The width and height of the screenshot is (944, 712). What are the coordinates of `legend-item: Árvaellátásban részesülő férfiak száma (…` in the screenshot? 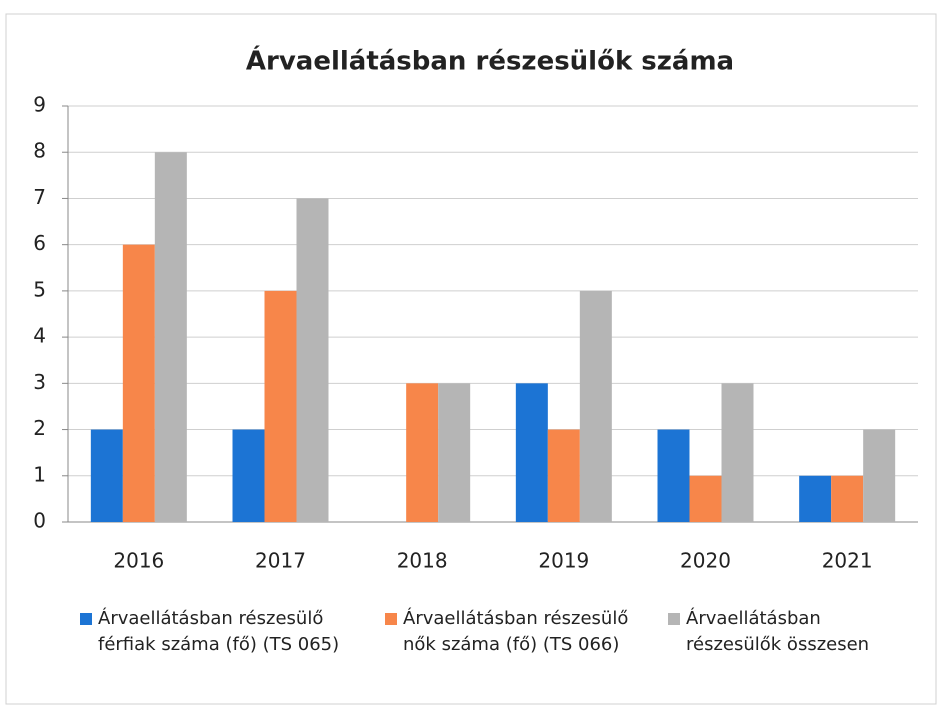 It's located at (220, 632).